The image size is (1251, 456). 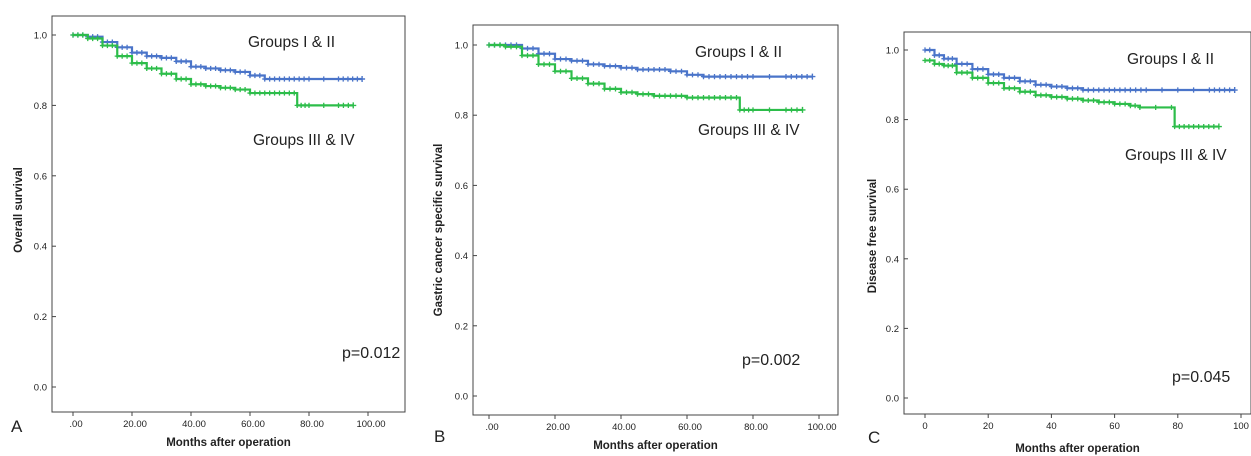 What do you see at coordinates (439, 436) in the screenshot?
I see `panel-letter: B` at bounding box center [439, 436].